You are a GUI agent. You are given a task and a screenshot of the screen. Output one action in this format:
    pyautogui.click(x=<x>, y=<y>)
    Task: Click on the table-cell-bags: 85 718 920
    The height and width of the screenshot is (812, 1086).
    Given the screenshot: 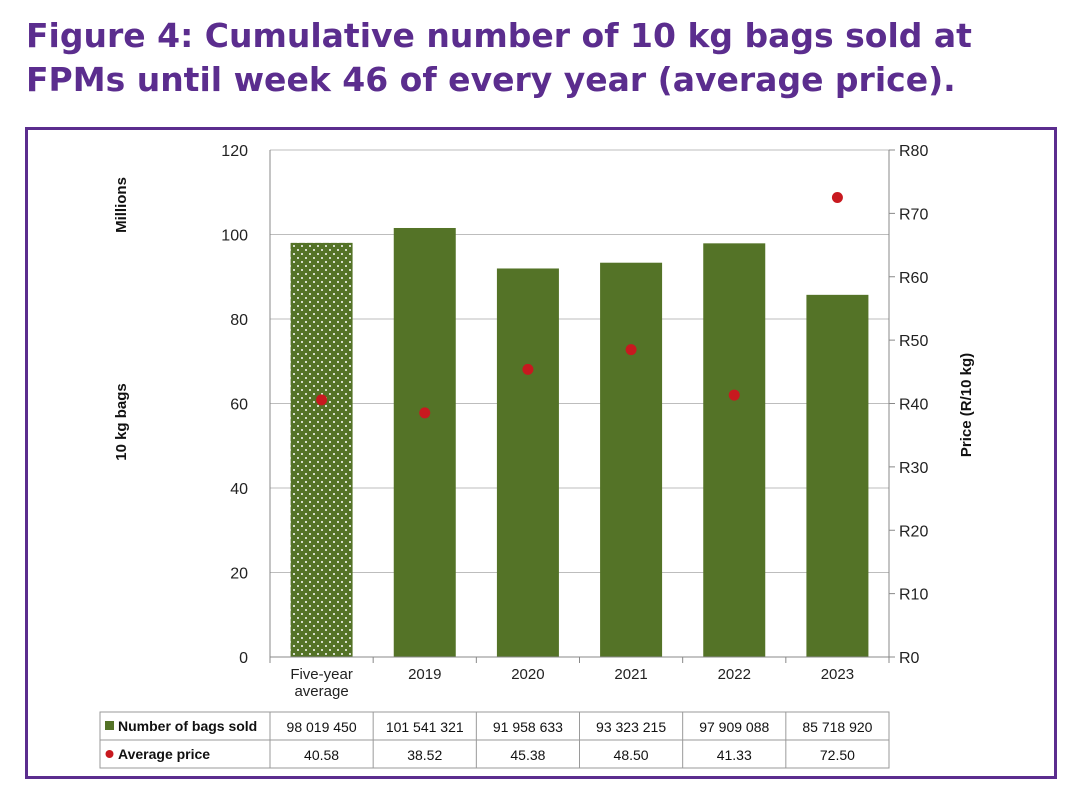 What is the action you would take?
    pyautogui.click(x=837, y=727)
    